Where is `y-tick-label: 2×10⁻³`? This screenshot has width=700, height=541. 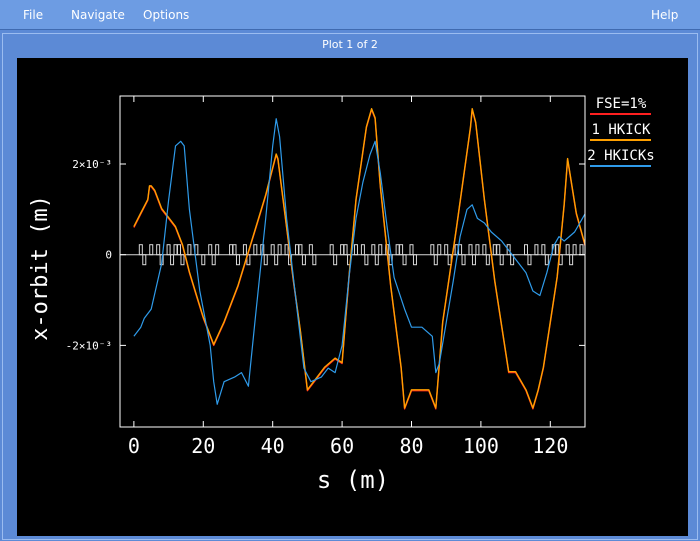 y-tick-label: 2×10⁻³ is located at coordinates (92, 164).